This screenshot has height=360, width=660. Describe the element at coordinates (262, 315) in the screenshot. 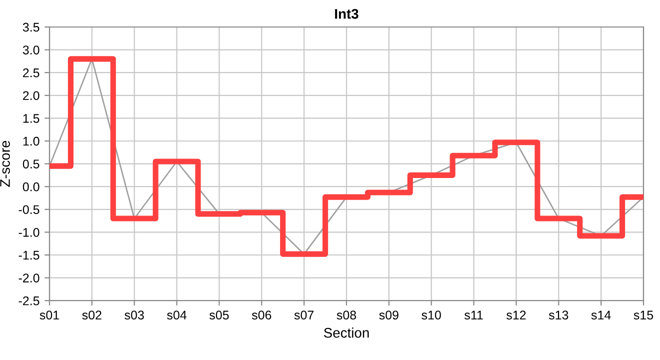

I see `x-tick-label: s06` at that location.